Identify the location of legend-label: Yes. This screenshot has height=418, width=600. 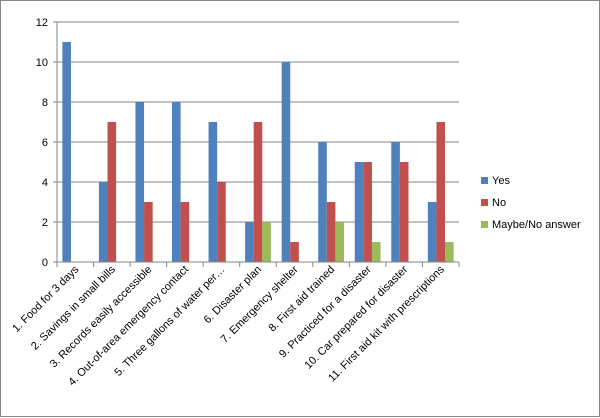
(501, 181).